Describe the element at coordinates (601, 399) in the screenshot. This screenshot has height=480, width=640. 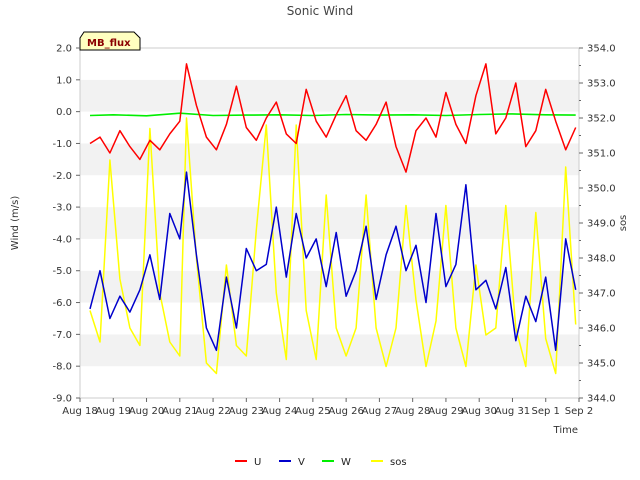
I see `y2-tick-label: 344.0` at that location.